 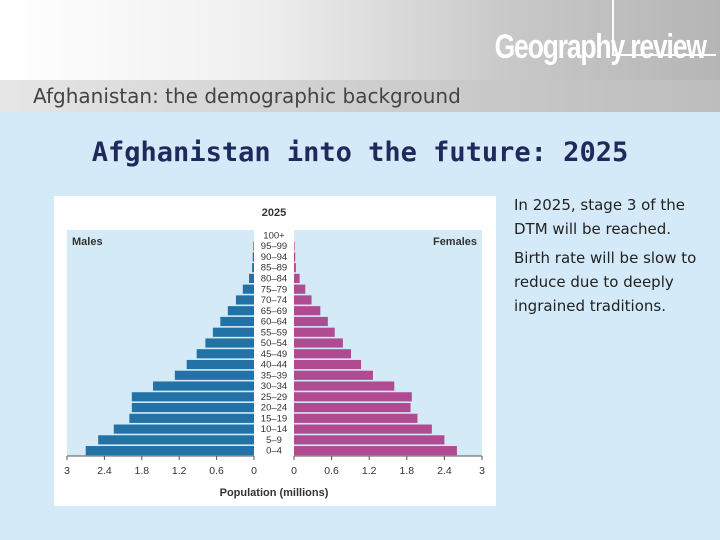 What do you see at coordinates (274, 375) in the screenshot?
I see `age-label-13: 35–39` at bounding box center [274, 375].